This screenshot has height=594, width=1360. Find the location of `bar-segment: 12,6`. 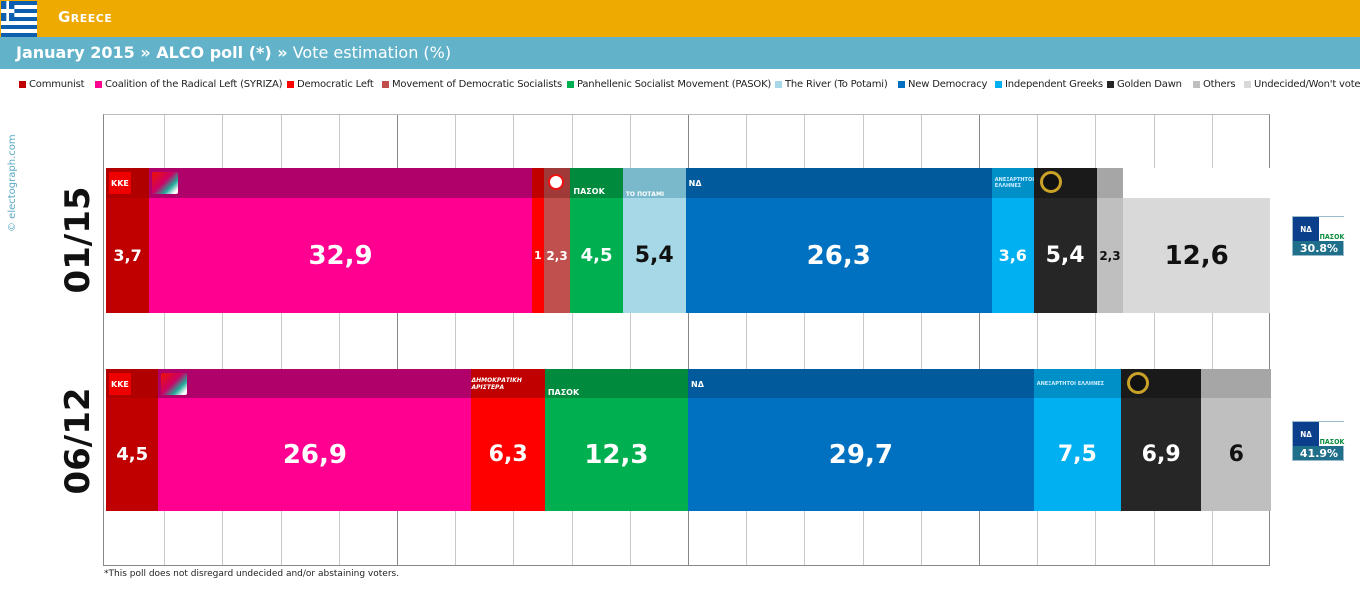

bar-segment: 12,6 is located at coordinates (1196, 255).